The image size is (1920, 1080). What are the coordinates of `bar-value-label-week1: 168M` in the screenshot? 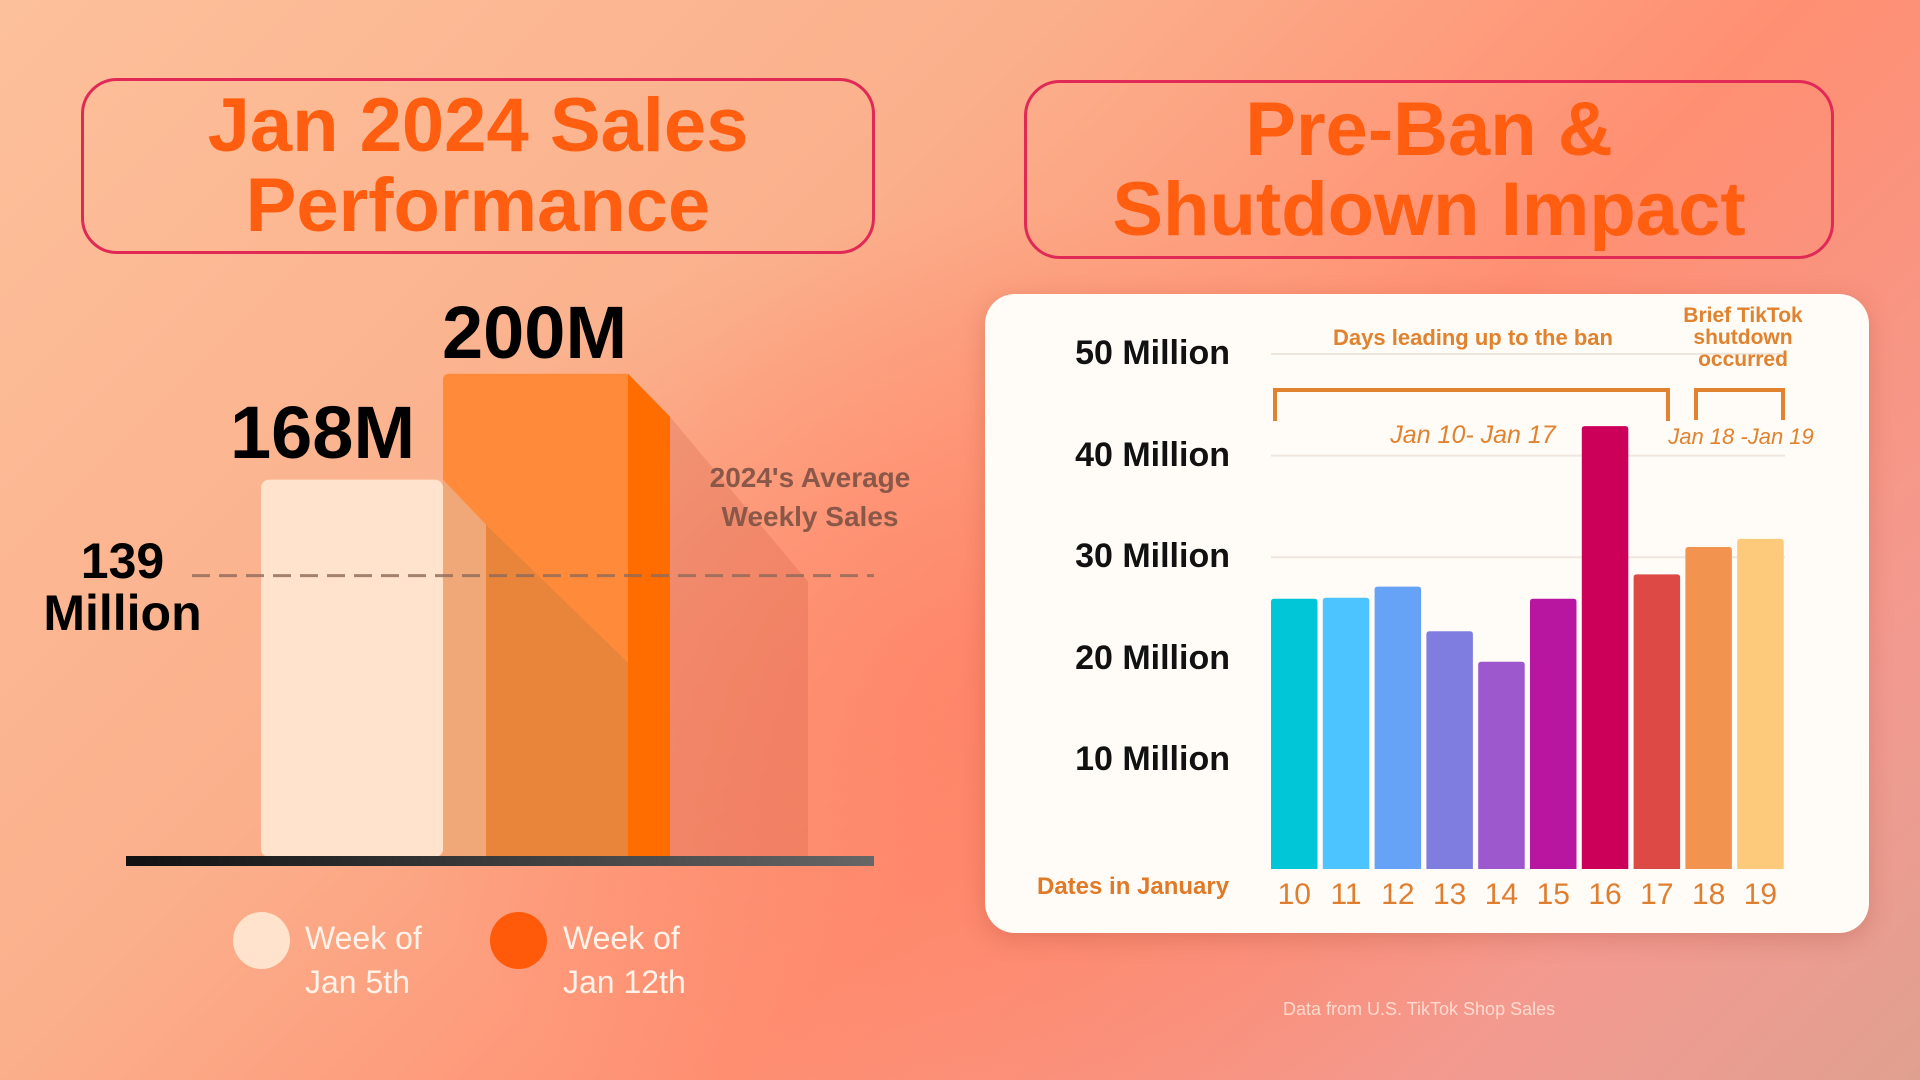 It's located at (323, 432).